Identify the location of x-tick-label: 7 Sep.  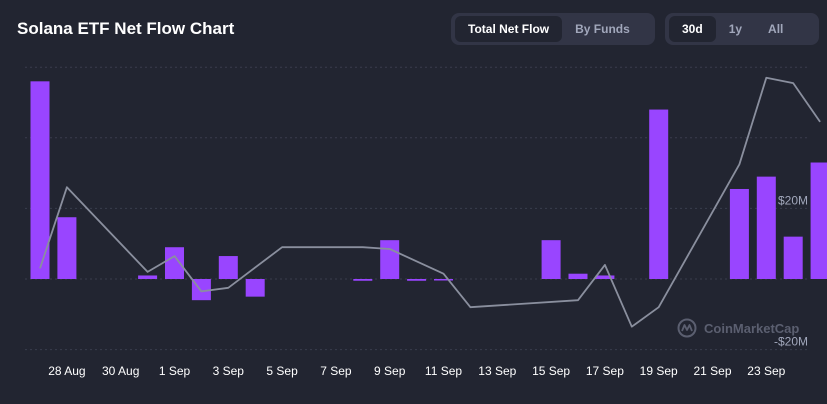
(336, 371).